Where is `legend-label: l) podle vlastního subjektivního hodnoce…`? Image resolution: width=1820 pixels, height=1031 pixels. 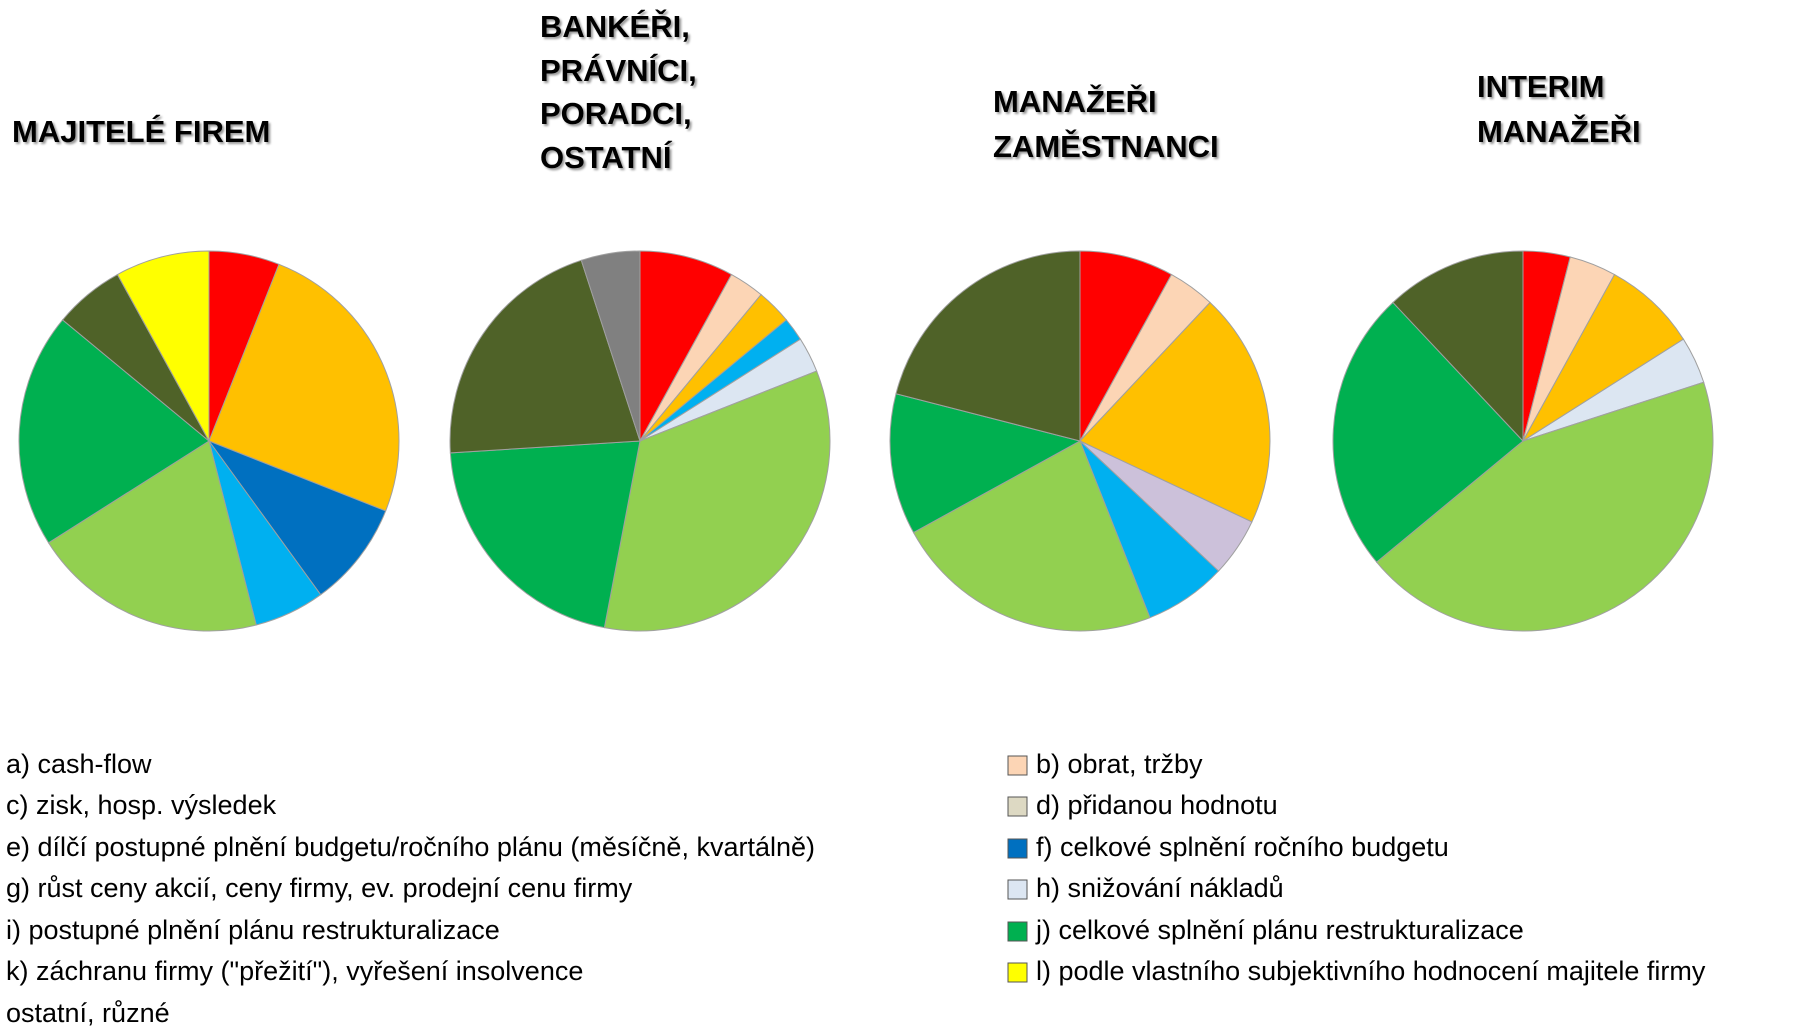
legend-label: l) podle vlastního subjektivního hodnoce… is located at coordinates (1371, 971).